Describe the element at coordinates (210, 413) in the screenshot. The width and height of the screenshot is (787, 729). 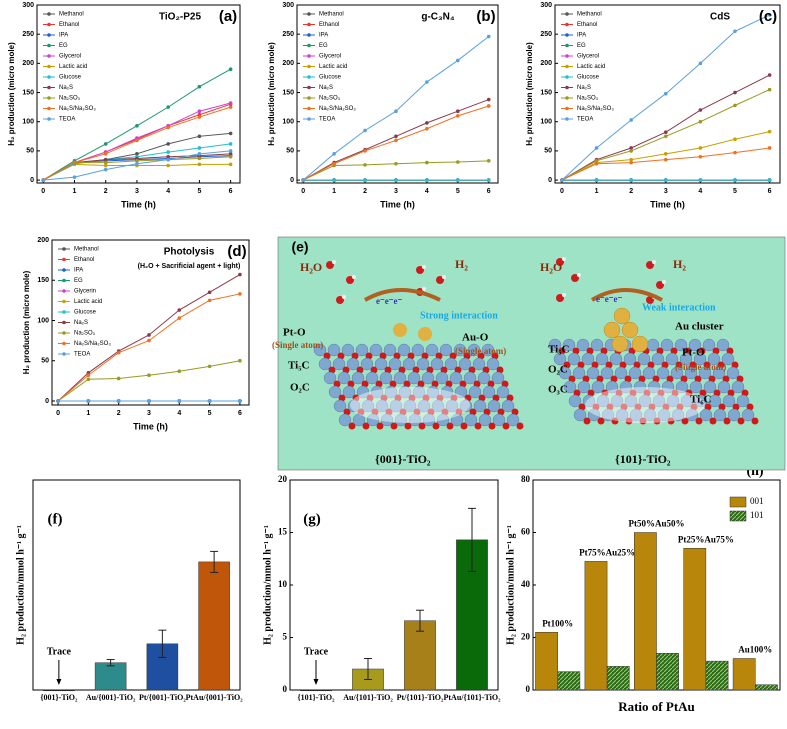
I see `x-tick-label: 5` at that location.